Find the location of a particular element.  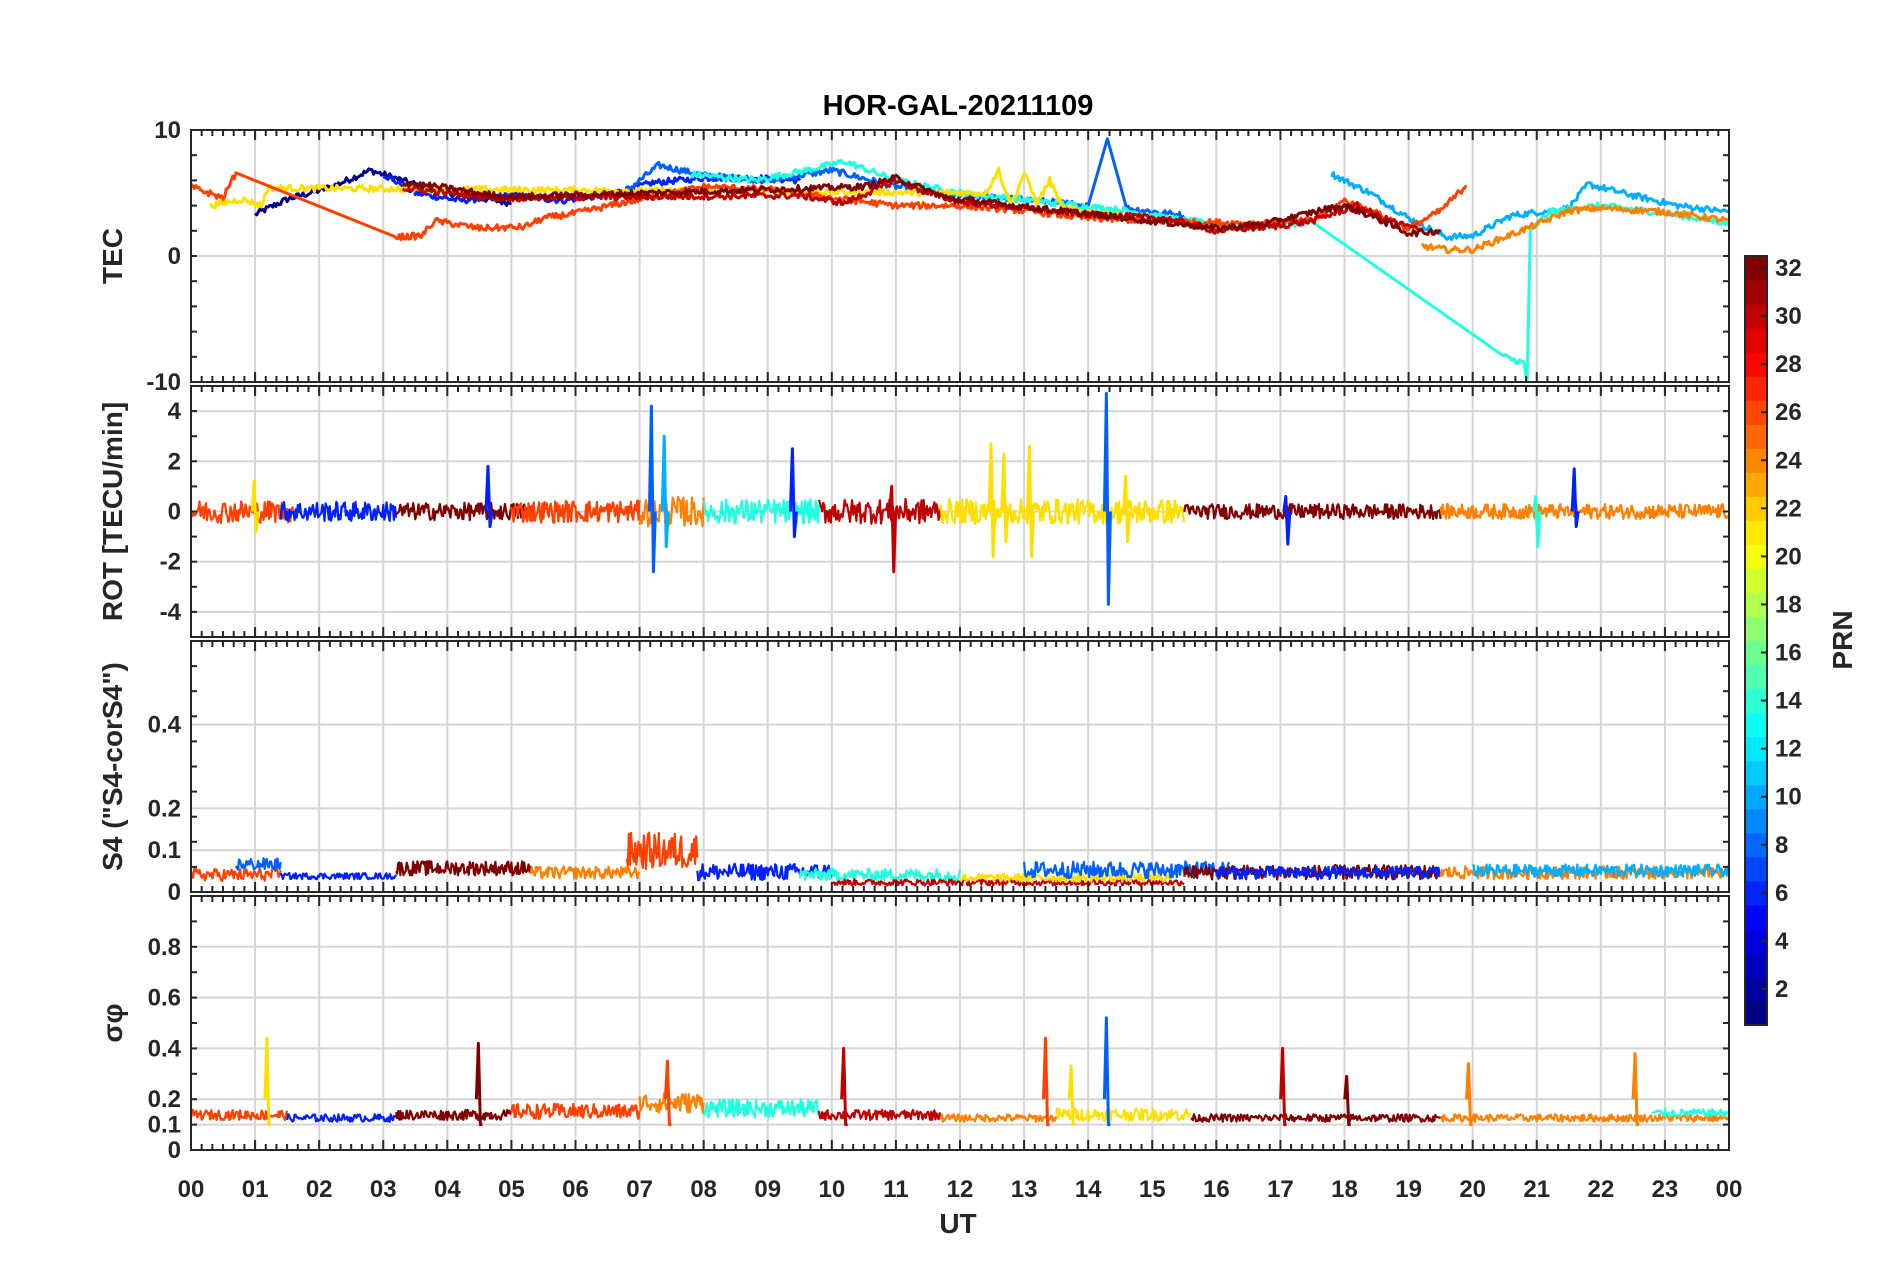

y-tick-label: 10 is located at coordinates (167, 130).